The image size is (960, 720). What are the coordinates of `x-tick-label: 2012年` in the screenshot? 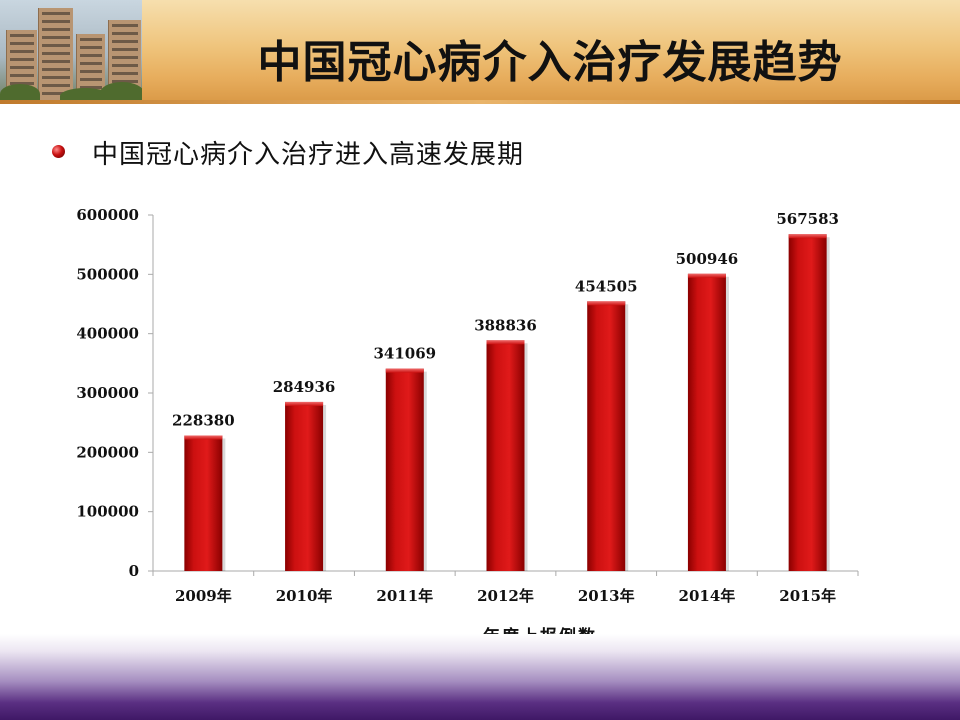 It's located at (505, 596).